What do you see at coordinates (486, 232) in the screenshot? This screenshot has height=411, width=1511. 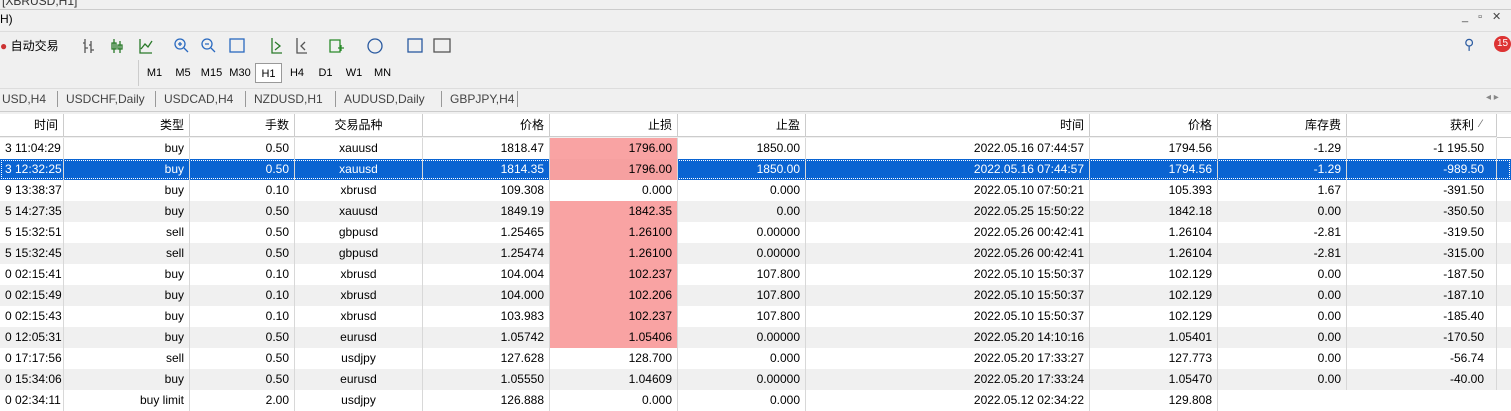 I see `order-cell: 1.25465` at bounding box center [486, 232].